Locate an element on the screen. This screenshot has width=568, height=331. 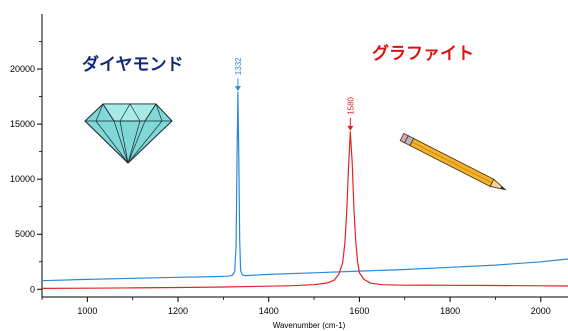
x-axis-label: Wavenumber (cm-1) is located at coordinates (309, 325).